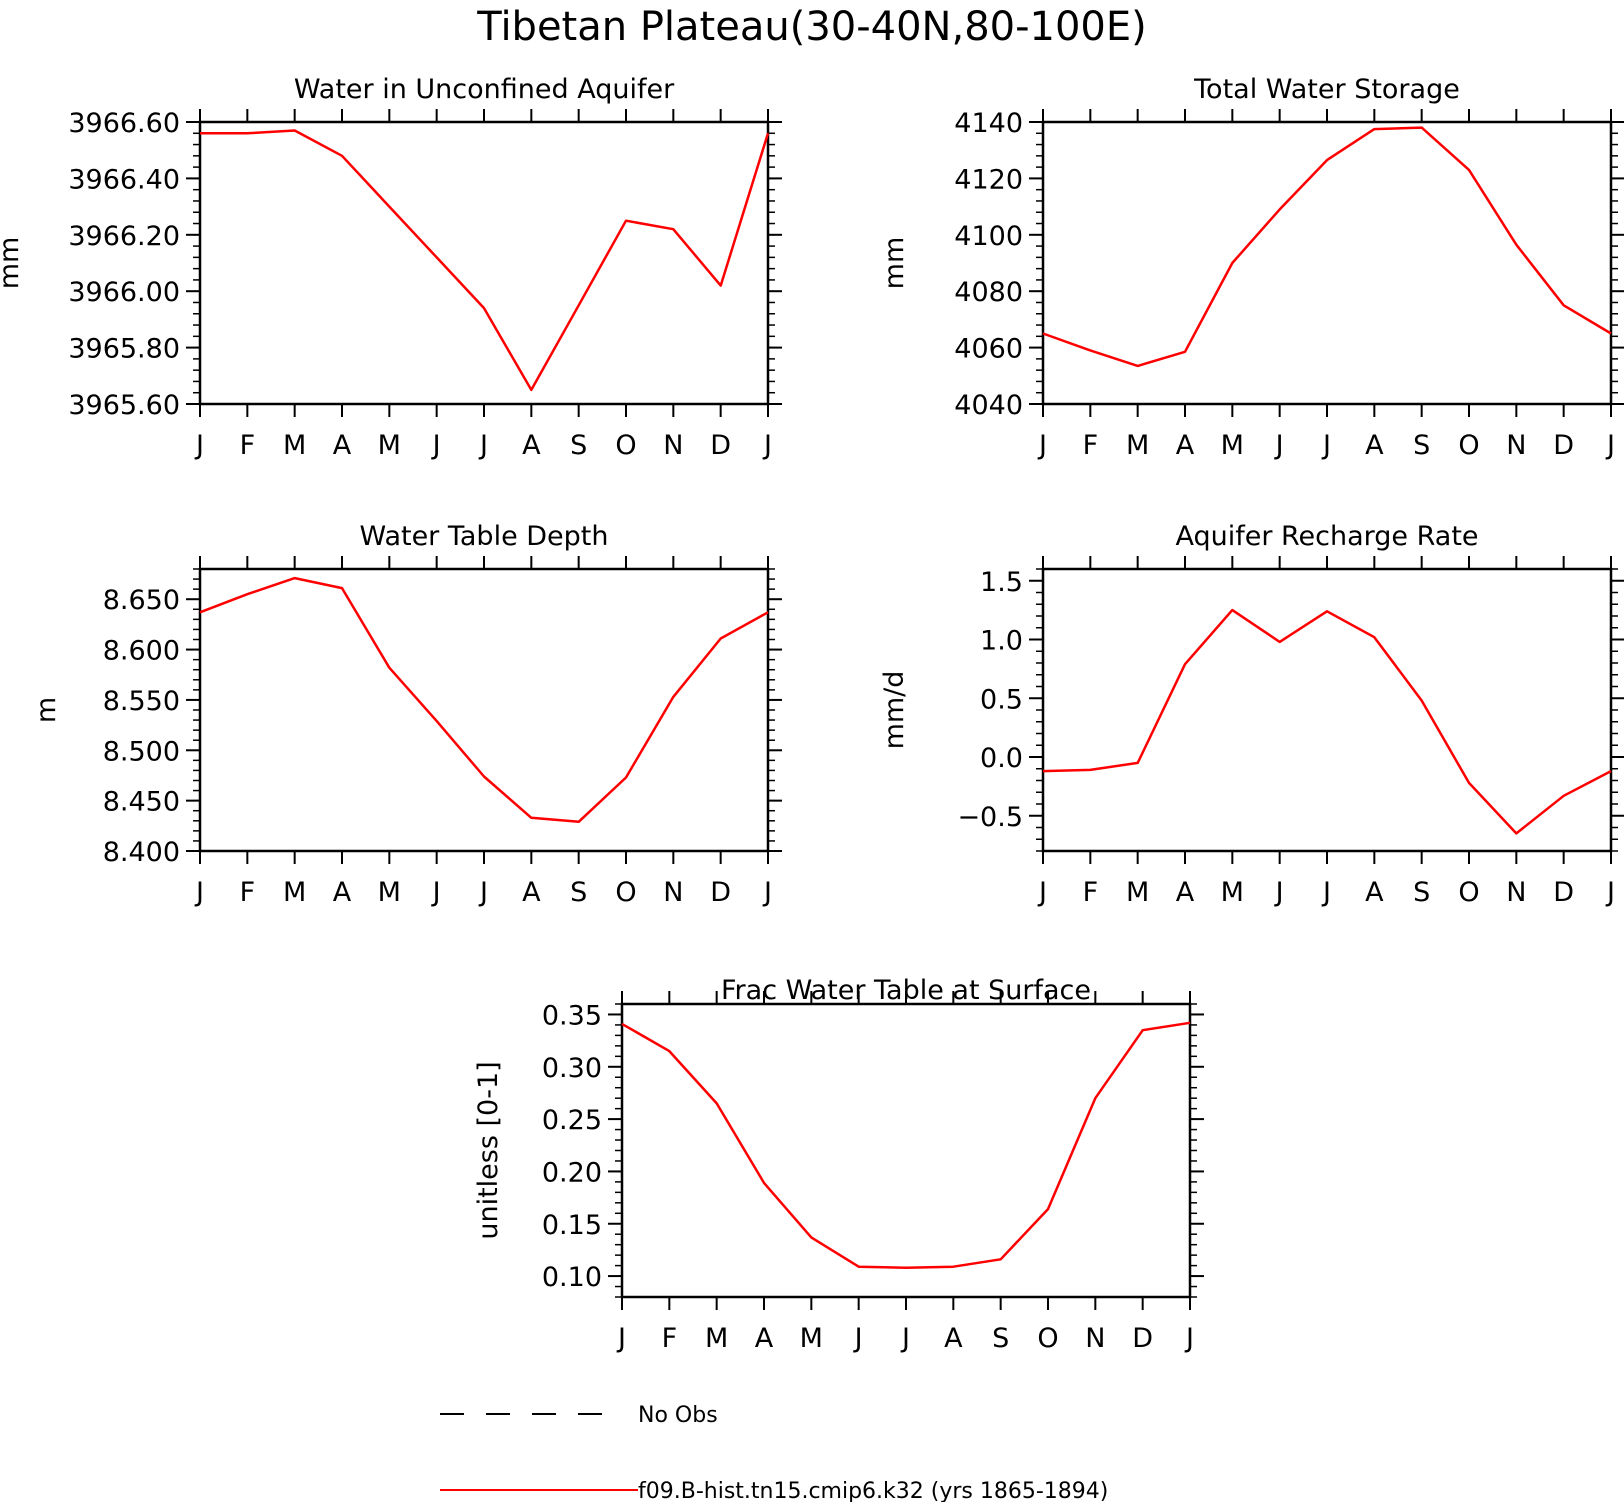 The image size is (1624, 1502). I want to click on y-axis-label: m, so click(46, 710).